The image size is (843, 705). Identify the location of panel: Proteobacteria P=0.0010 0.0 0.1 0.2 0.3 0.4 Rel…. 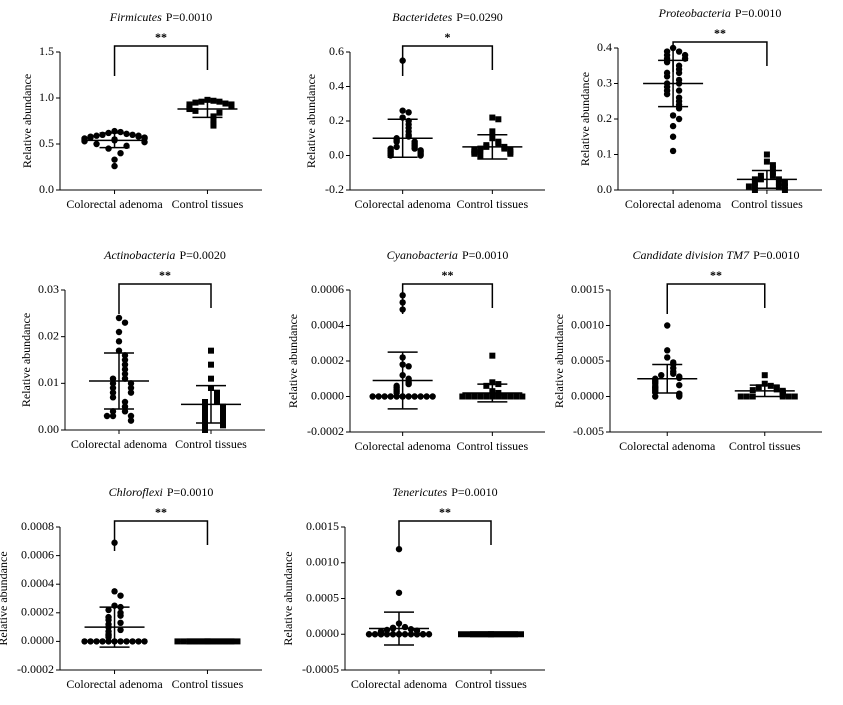
(700, 108).